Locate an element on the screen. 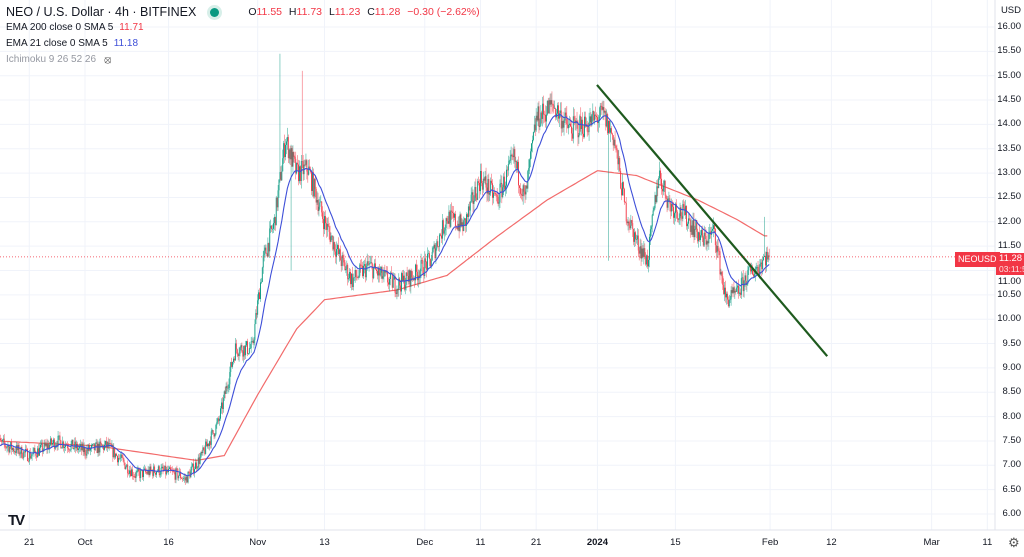  settings-gear-icon: ⚙ is located at coordinates (1014, 542).